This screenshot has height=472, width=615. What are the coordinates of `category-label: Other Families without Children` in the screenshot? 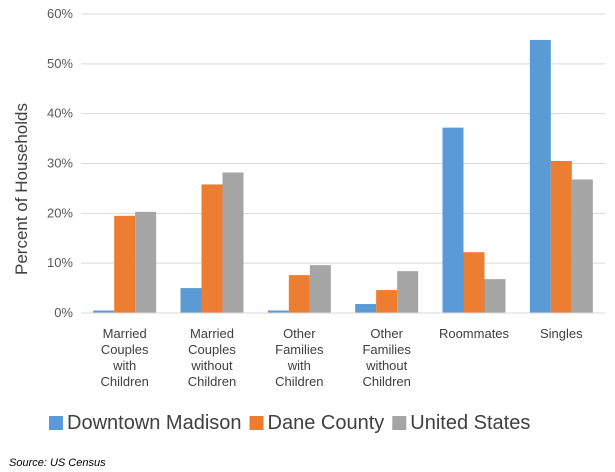 It's located at (386, 357).